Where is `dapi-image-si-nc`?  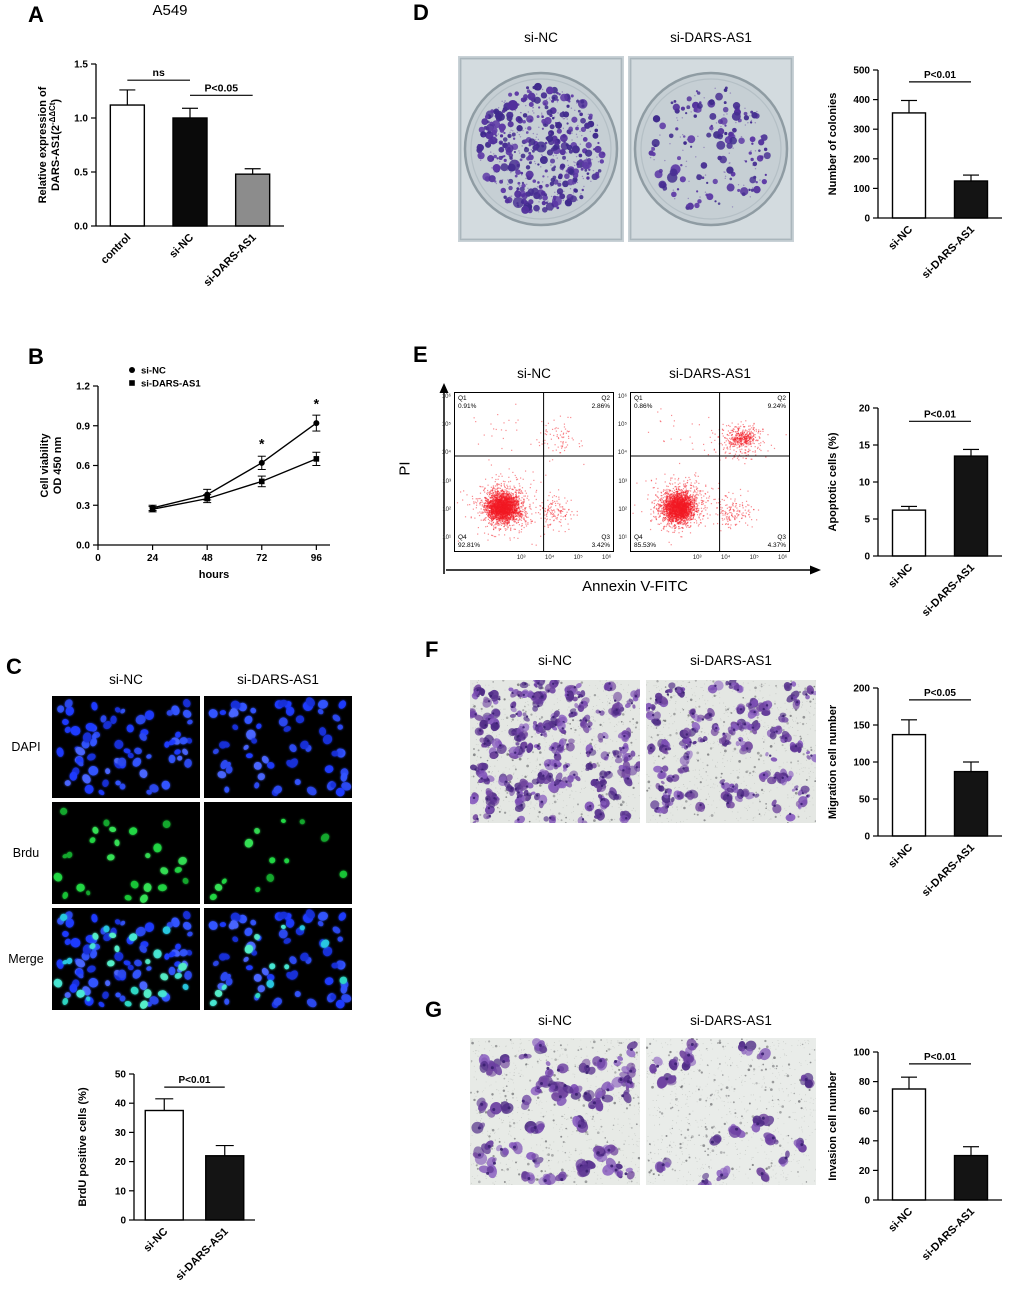
dapi-image-si-nc is located at coordinates (126, 747).